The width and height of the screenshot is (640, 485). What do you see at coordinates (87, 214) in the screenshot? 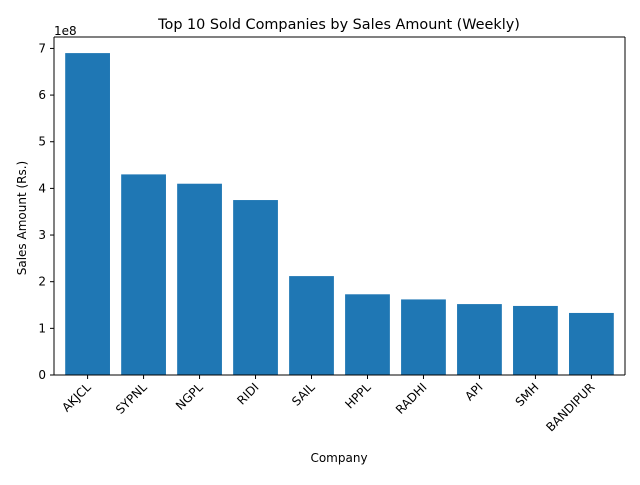
I see `bar-akjcl` at bounding box center [87, 214].